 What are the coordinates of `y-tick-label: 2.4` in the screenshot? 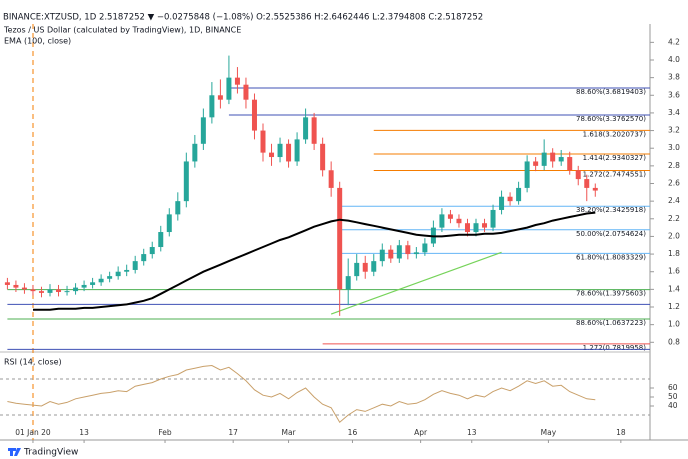 It's located at (674, 200).